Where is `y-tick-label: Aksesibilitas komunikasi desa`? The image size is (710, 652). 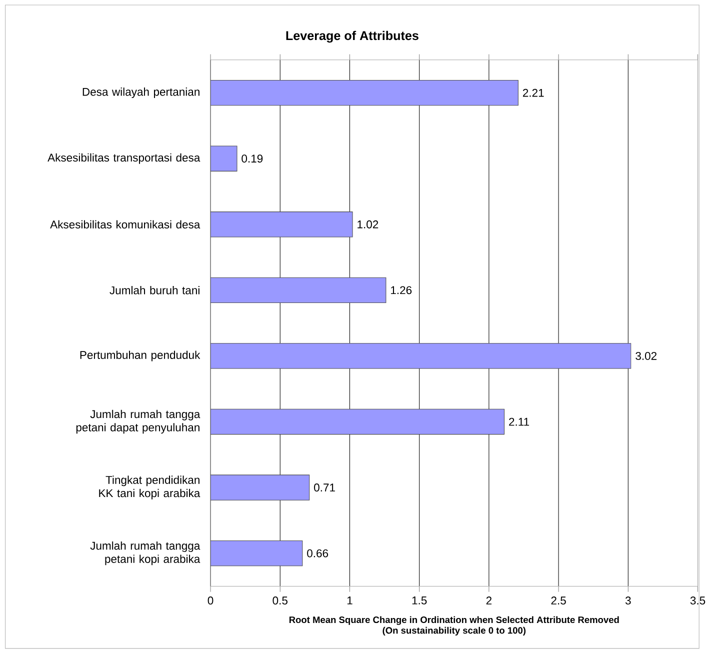
y-tick-label: Aksesibilitas komunikasi desa is located at coordinates (125, 224).